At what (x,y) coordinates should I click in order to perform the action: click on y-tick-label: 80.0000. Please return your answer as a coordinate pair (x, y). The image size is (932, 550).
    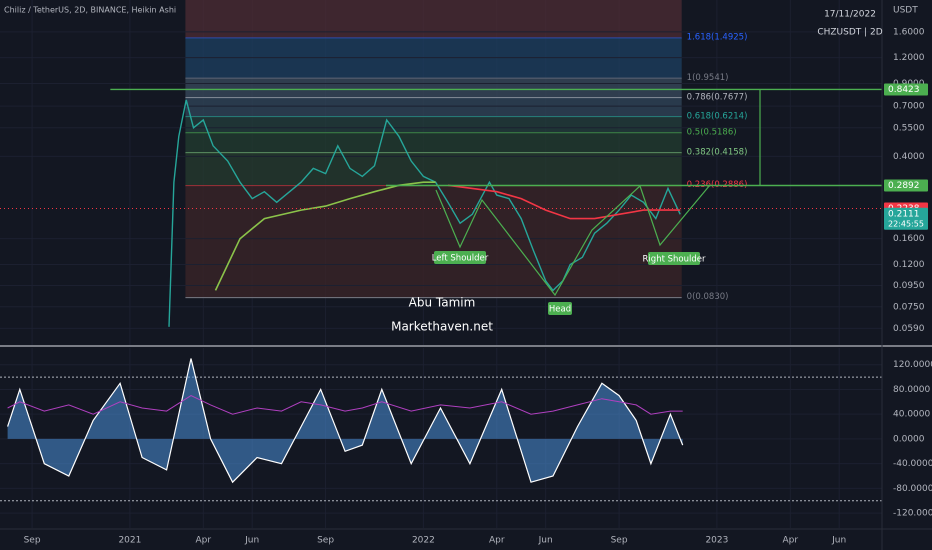
    Looking at the image, I should click on (911, 390).